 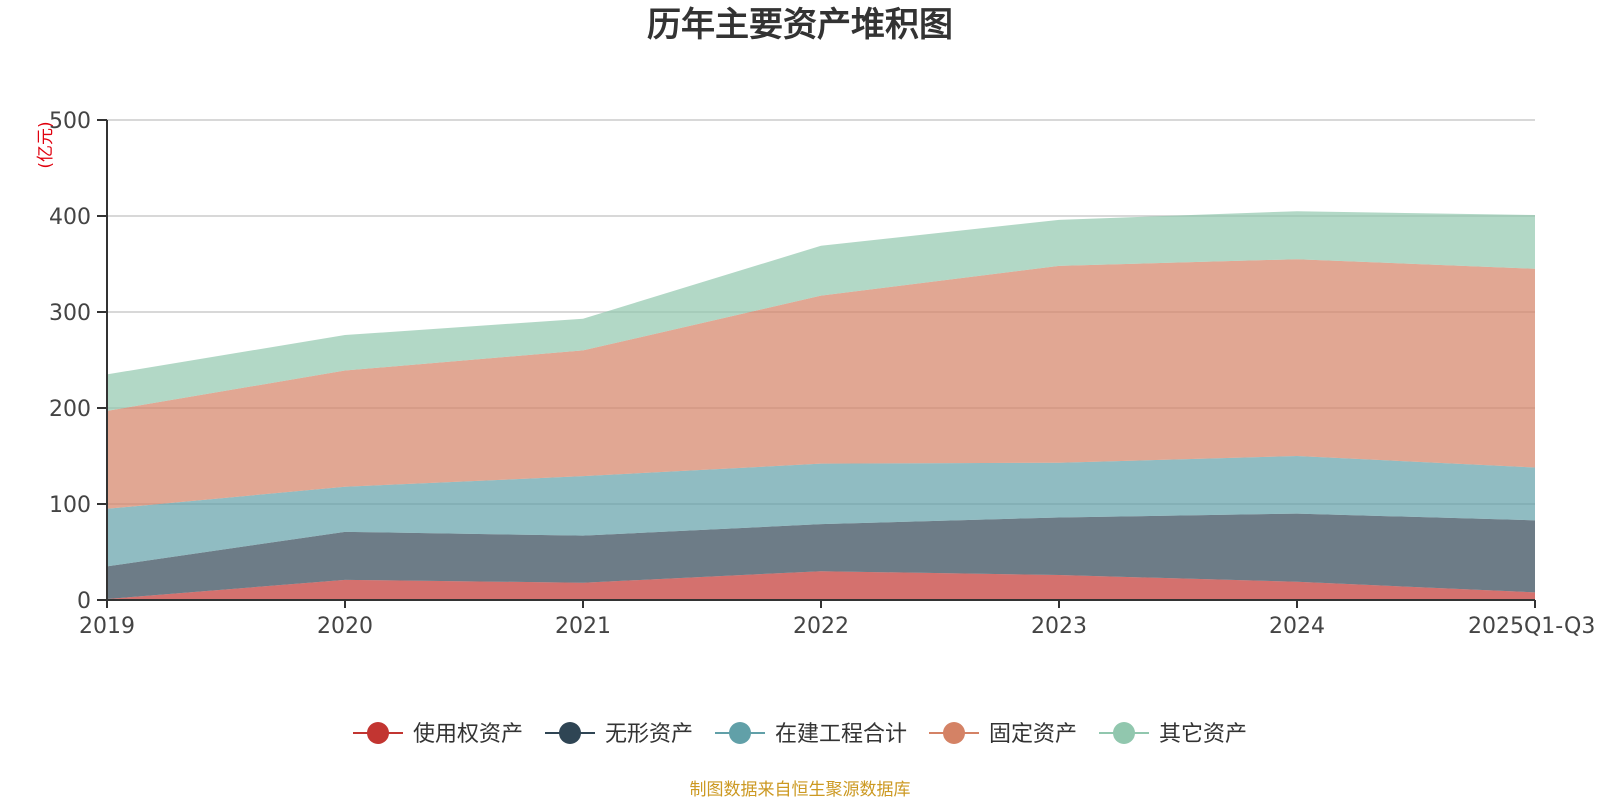 What do you see at coordinates (1059, 626) in the screenshot?
I see `x-tick-label: 2023` at bounding box center [1059, 626].